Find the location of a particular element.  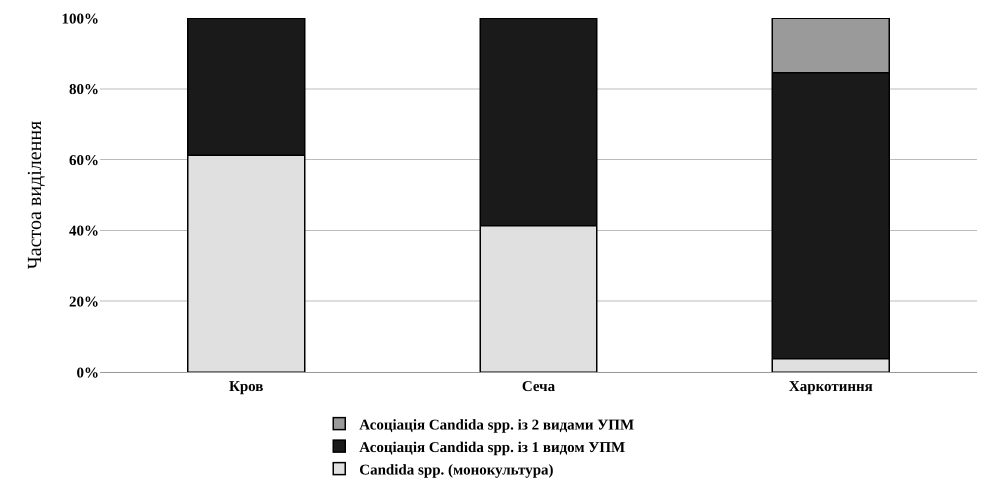

y-tick-label: 100% is located at coordinates (80, 19).